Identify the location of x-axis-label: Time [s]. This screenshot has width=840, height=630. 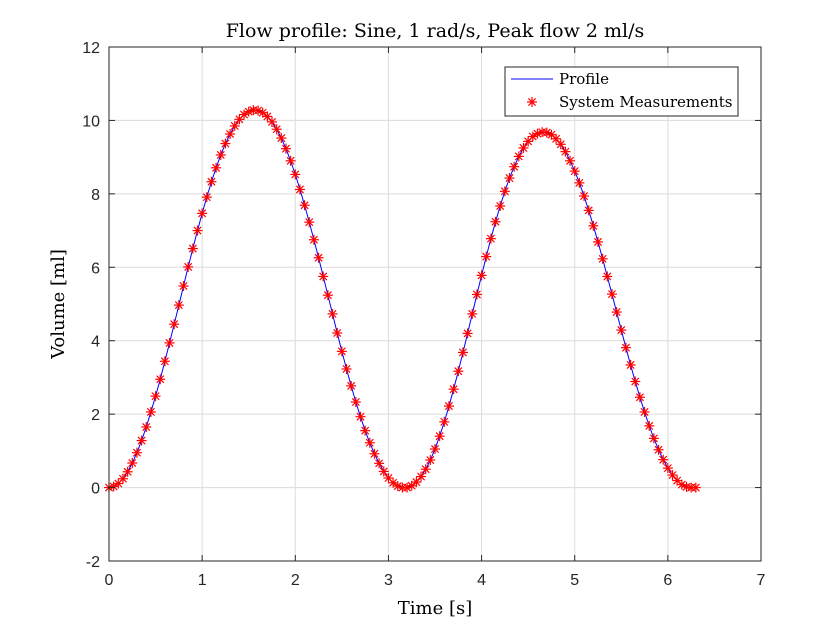
(435, 608).